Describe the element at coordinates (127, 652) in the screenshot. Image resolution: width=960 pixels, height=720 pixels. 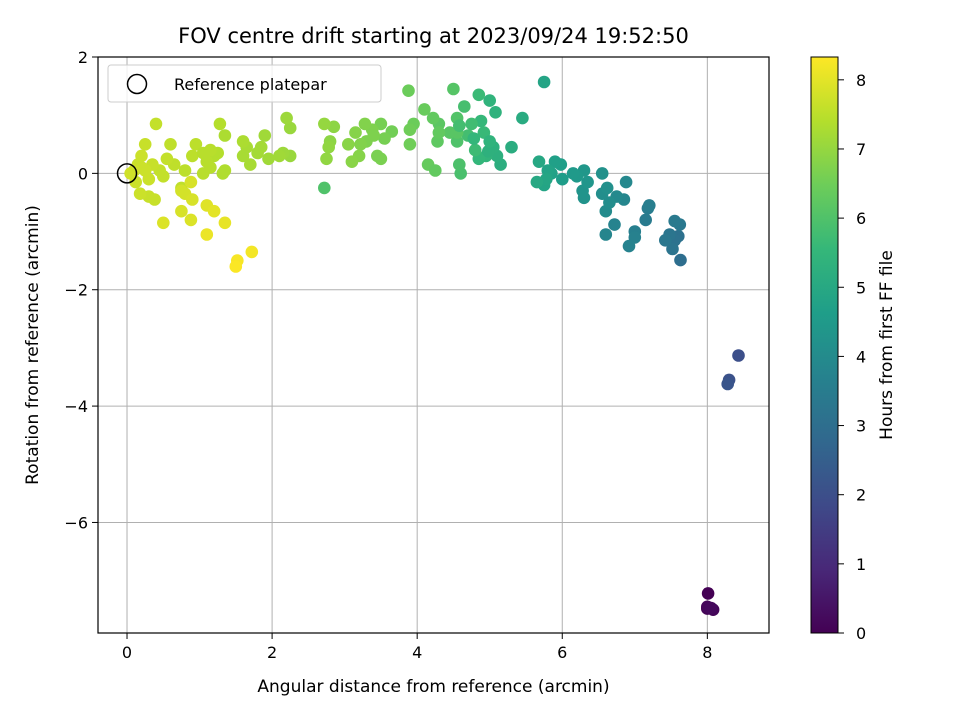
I see `x-tick-label: 0` at that location.